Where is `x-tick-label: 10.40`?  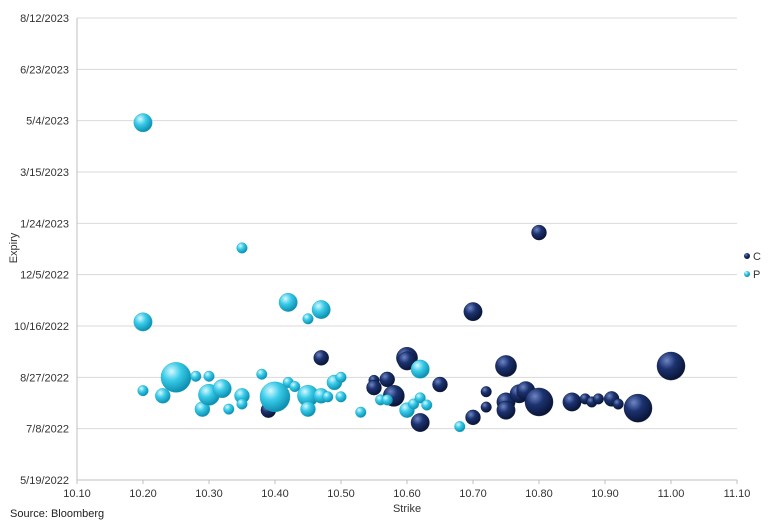 x-tick-label: 10.40 is located at coordinates (275, 494).